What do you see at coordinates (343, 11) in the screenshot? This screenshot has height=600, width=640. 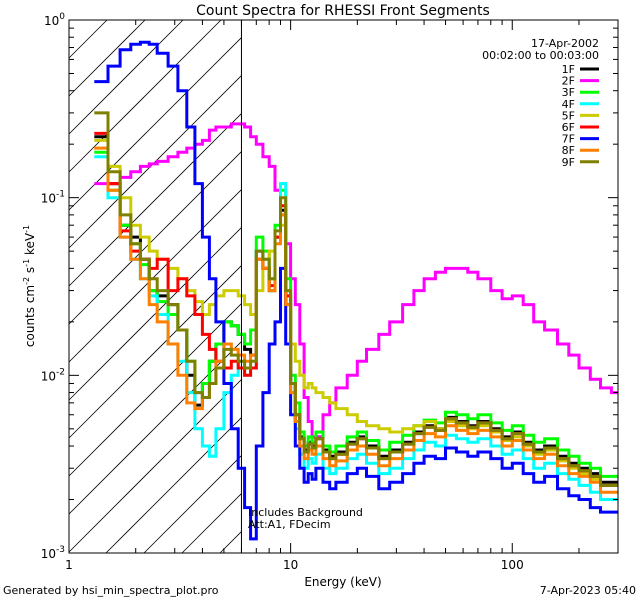 I see `chart-title: Count Spectra for RHESSI Front Segments` at bounding box center [343, 11].